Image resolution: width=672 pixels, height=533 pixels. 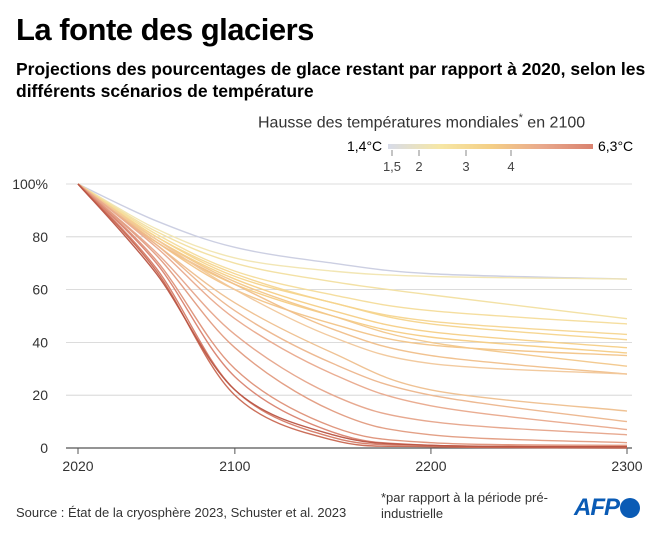 What do you see at coordinates (510, 166) in the screenshot?
I see `legend-tick-label: 4` at bounding box center [510, 166].